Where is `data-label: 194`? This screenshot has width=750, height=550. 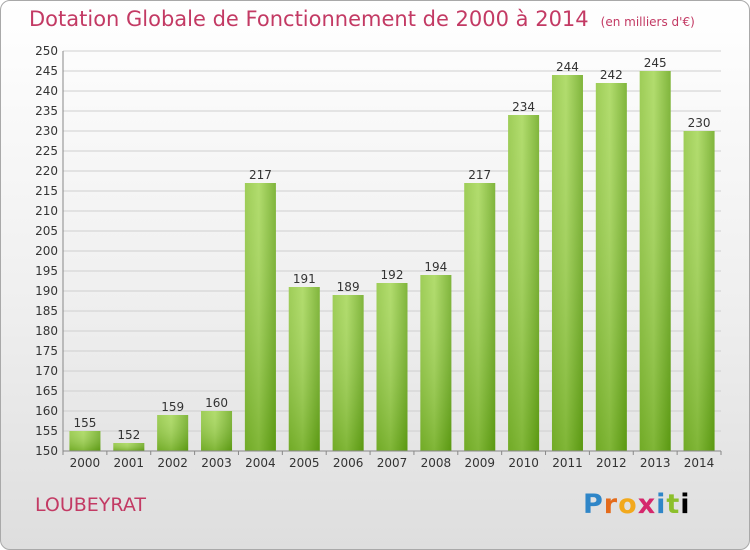
data-label: 194 is located at coordinates (435, 267).